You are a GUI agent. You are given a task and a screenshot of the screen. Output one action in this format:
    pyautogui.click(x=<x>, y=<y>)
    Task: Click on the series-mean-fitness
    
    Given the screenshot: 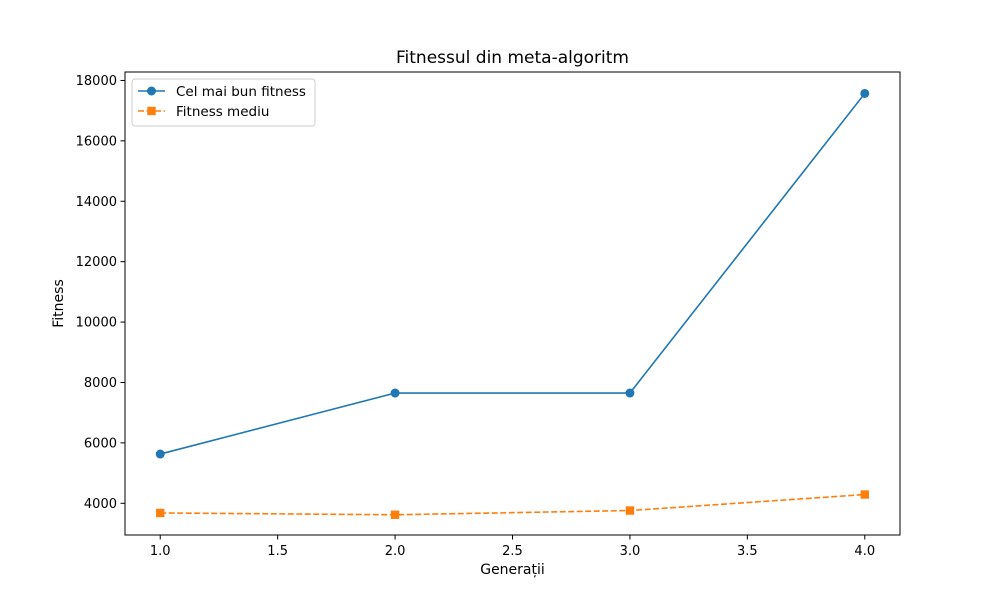 What is the action you would take?
    pyautogui.click(x=512, y=504)
    